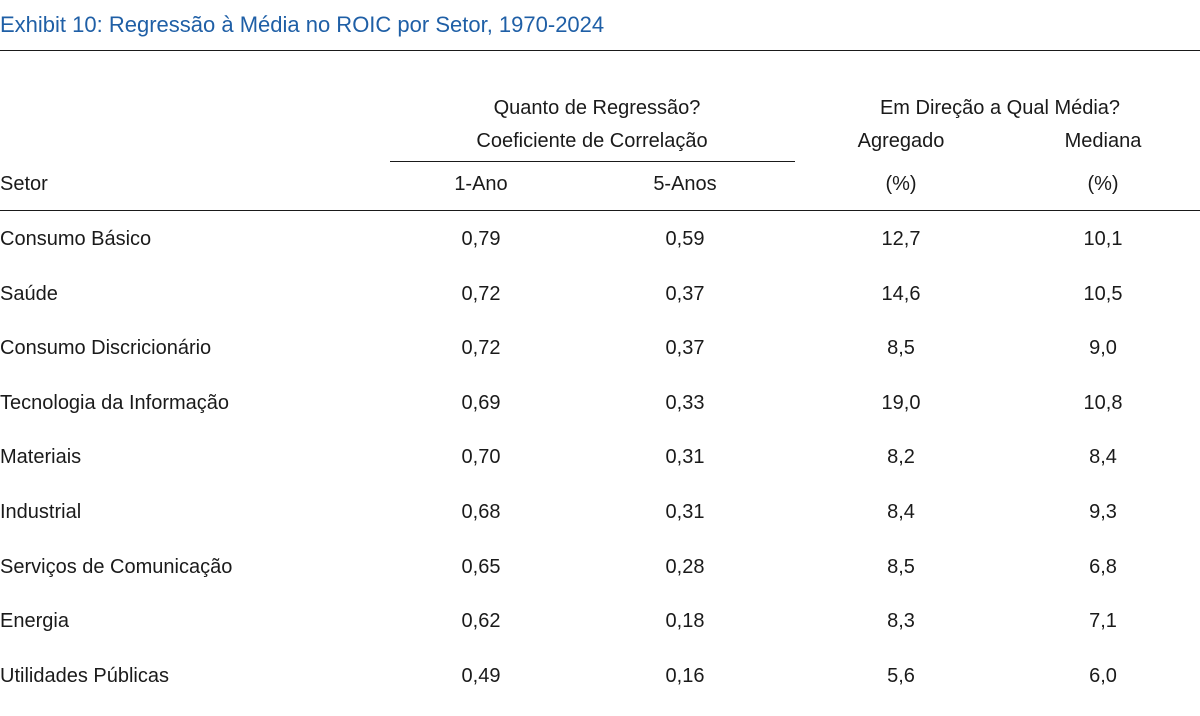 This screenshot has width=1200, height=716. Describe the element at coordinates (1103, 621) in the screenshot. I see `cell-mediana: 7,1` at that location.